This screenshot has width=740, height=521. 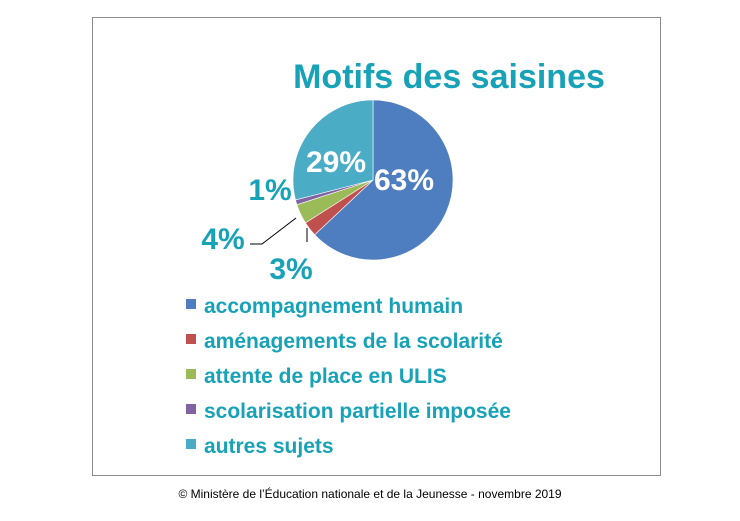 What do you see at coordinates (353, 341) in the screenshot?
I see `legend-label-amenagements-de-la-scolarite: aménagements de la scolarité` at bounding box center [353, 341].